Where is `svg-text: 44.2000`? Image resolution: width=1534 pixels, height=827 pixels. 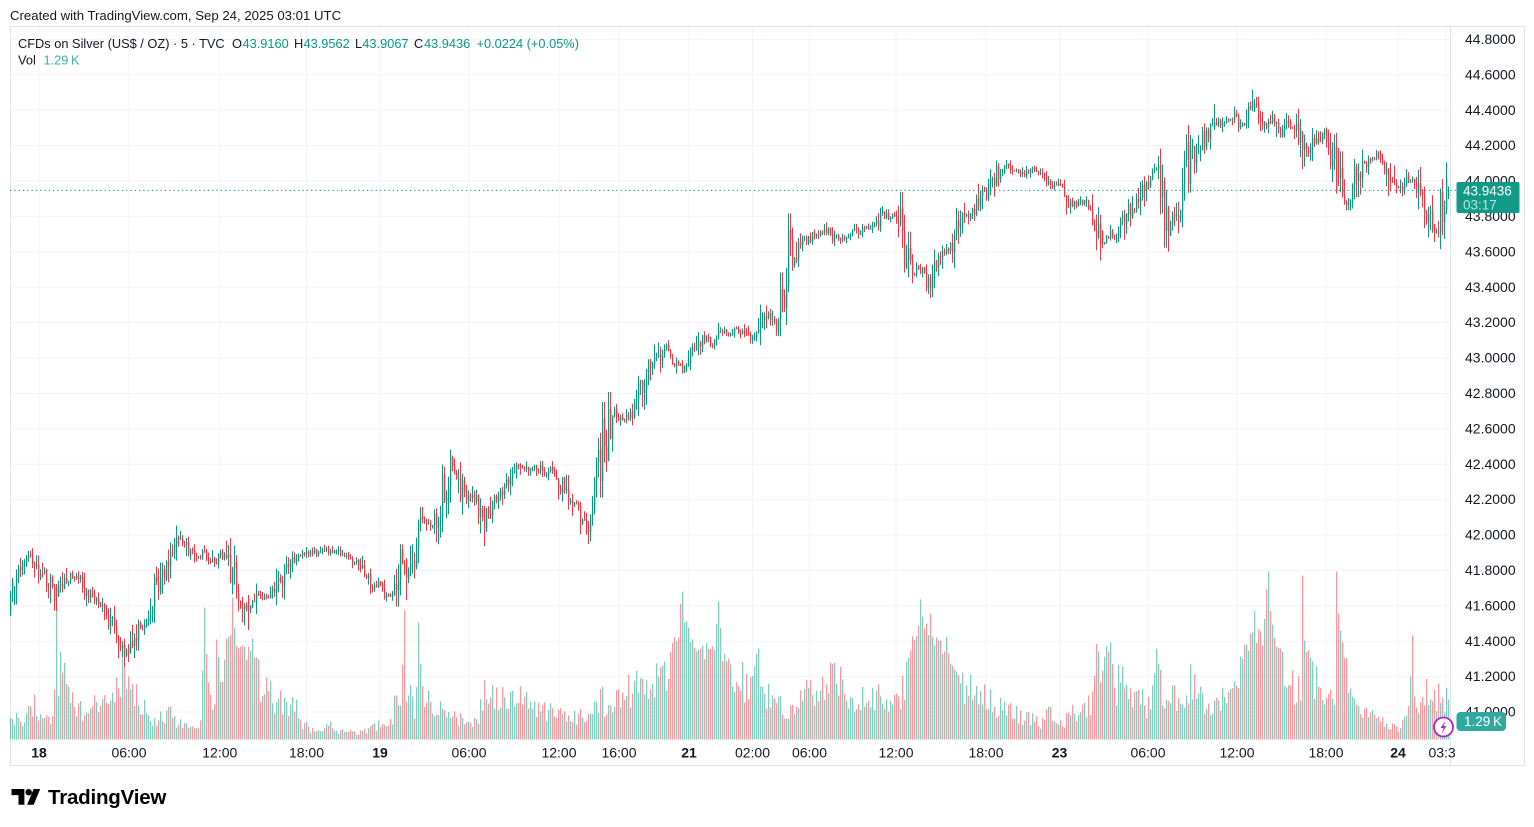 svg-text: 44.2000 is located at coordinates (1490, 145).